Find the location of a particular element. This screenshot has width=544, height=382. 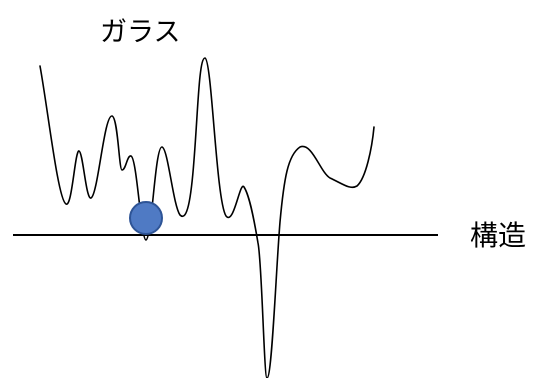

state-marker-ball is located at coordinates (146, 218).